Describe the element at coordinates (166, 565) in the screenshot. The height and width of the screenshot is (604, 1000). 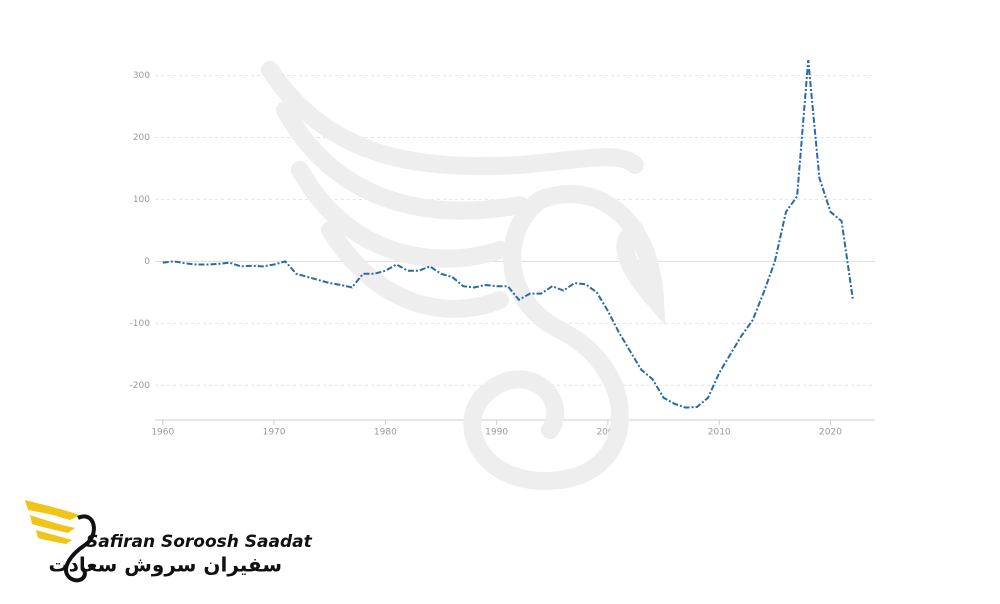
I see `logo-name-fa: سفیران سروش سعادت` at that location.